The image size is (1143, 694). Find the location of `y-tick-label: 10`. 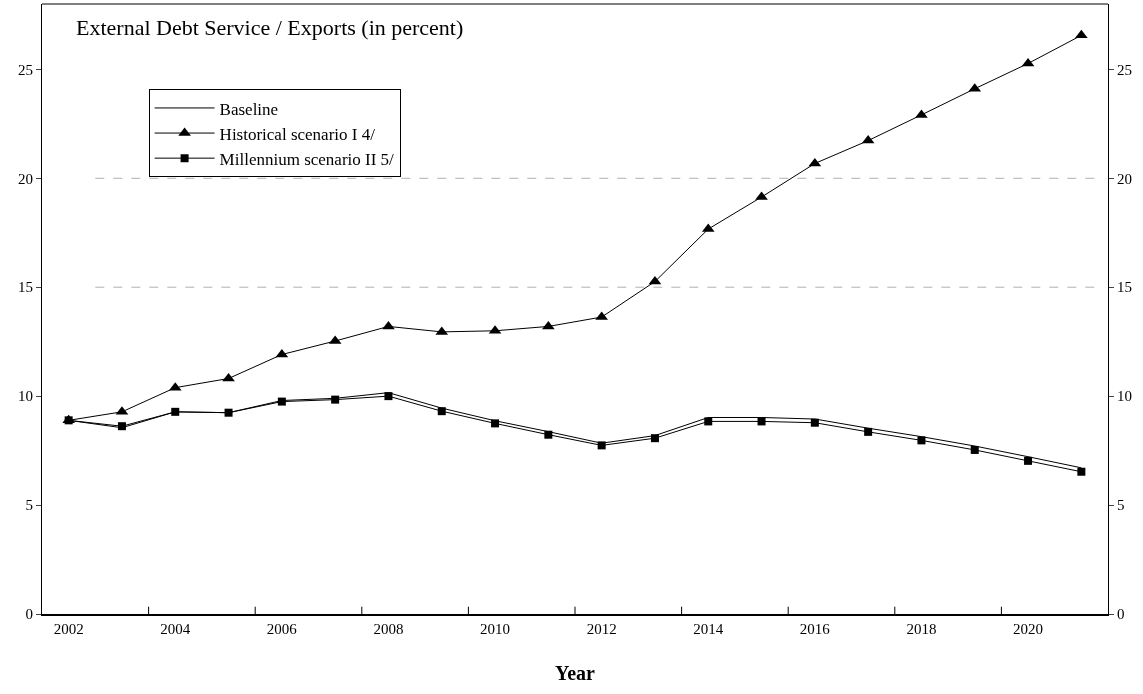

y-tick-label: 10 is located at coordinates (25, 396).